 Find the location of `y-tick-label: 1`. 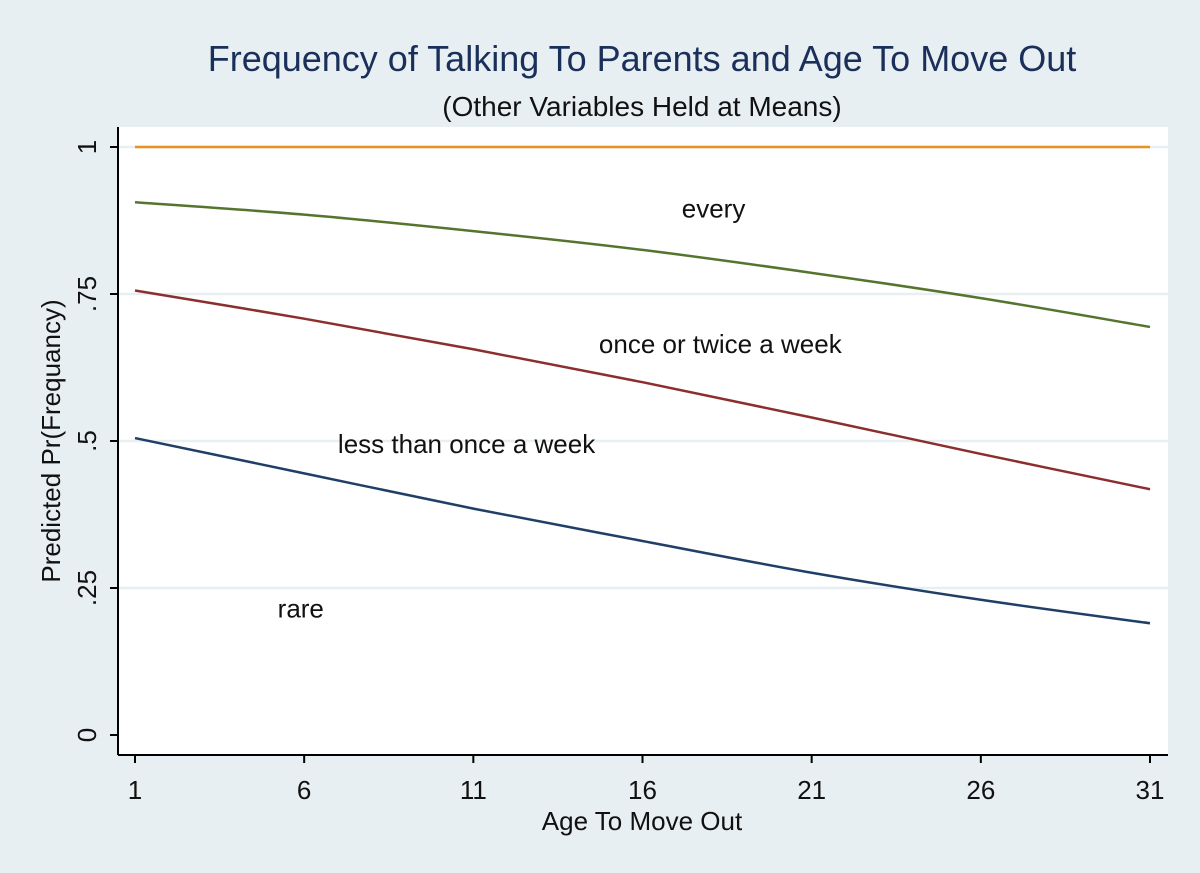

y-tick-label: 1 is located at coordinates (87, 147).